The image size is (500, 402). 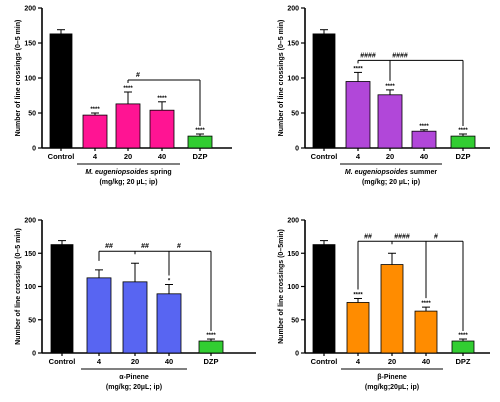 I want to click on x-axis-label-rest: β-Pinene, so click(x=392, y=377).